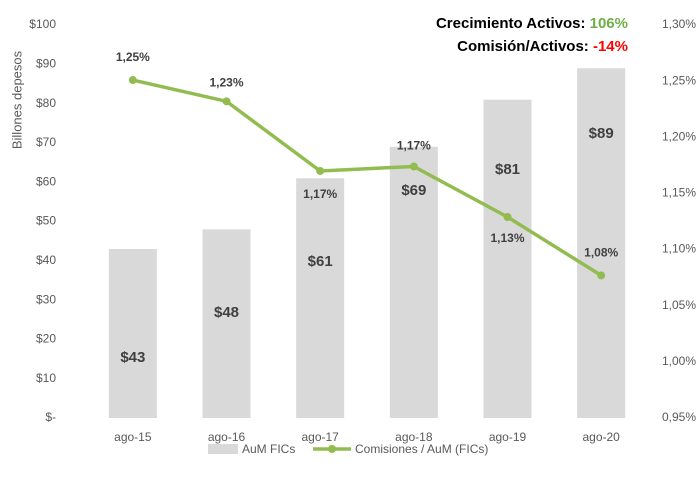 The image size is (697, 484). I want to click on y-tick-label: $20, so click(46, 339).